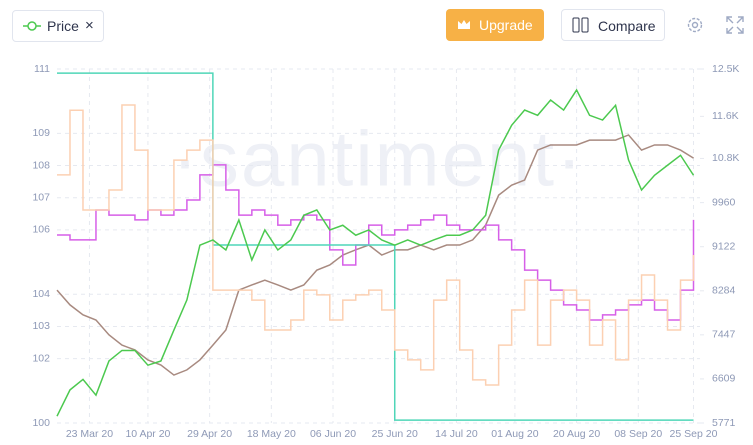  Describe the element at coordinates (725, 116) in the screenshot. I see `y2-tick-label: 11.6K` at that location.